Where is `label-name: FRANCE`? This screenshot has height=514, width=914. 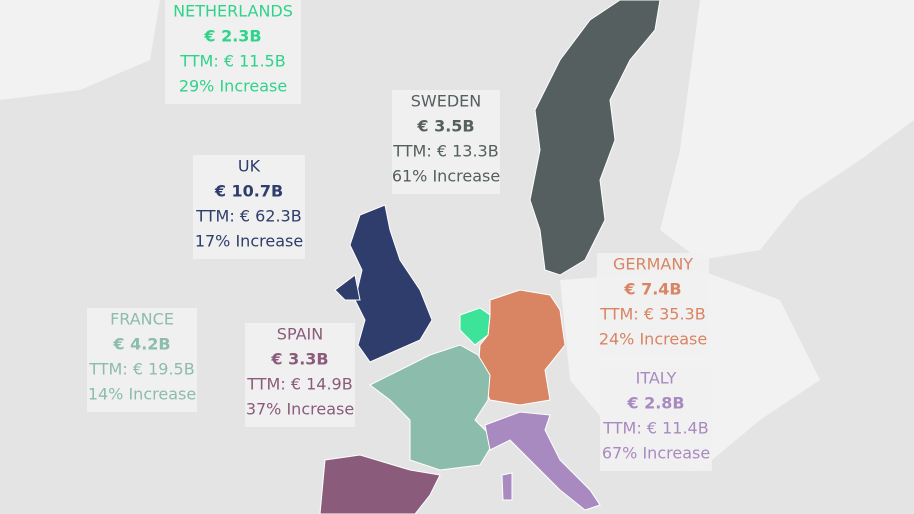 label-name: FRANCE is located at coordinates (142, 319).